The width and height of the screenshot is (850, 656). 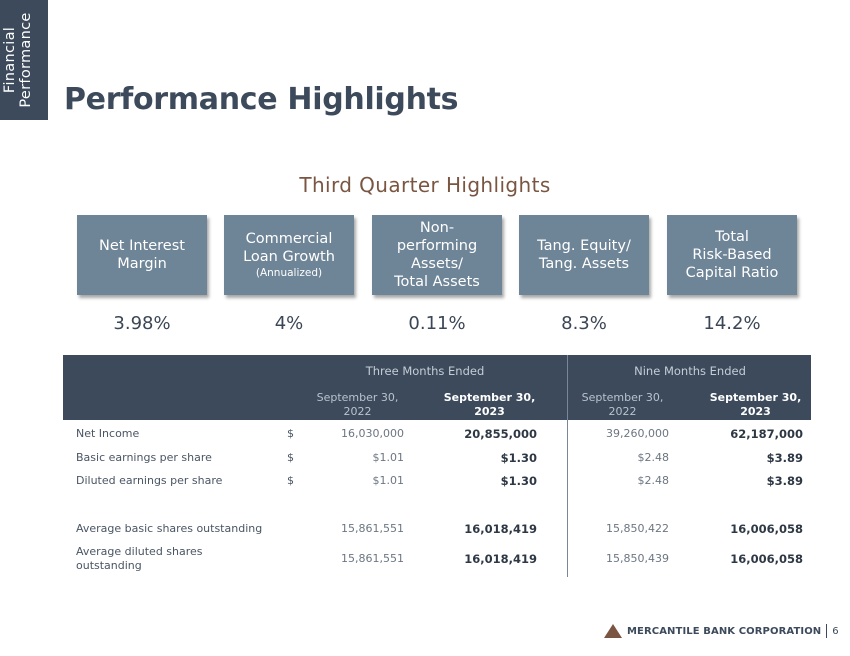 What do you see at coordinates (732, 273) in the screenshot?
I see `highlight-label: Capital Ratio` at bounding box center [732, 273].